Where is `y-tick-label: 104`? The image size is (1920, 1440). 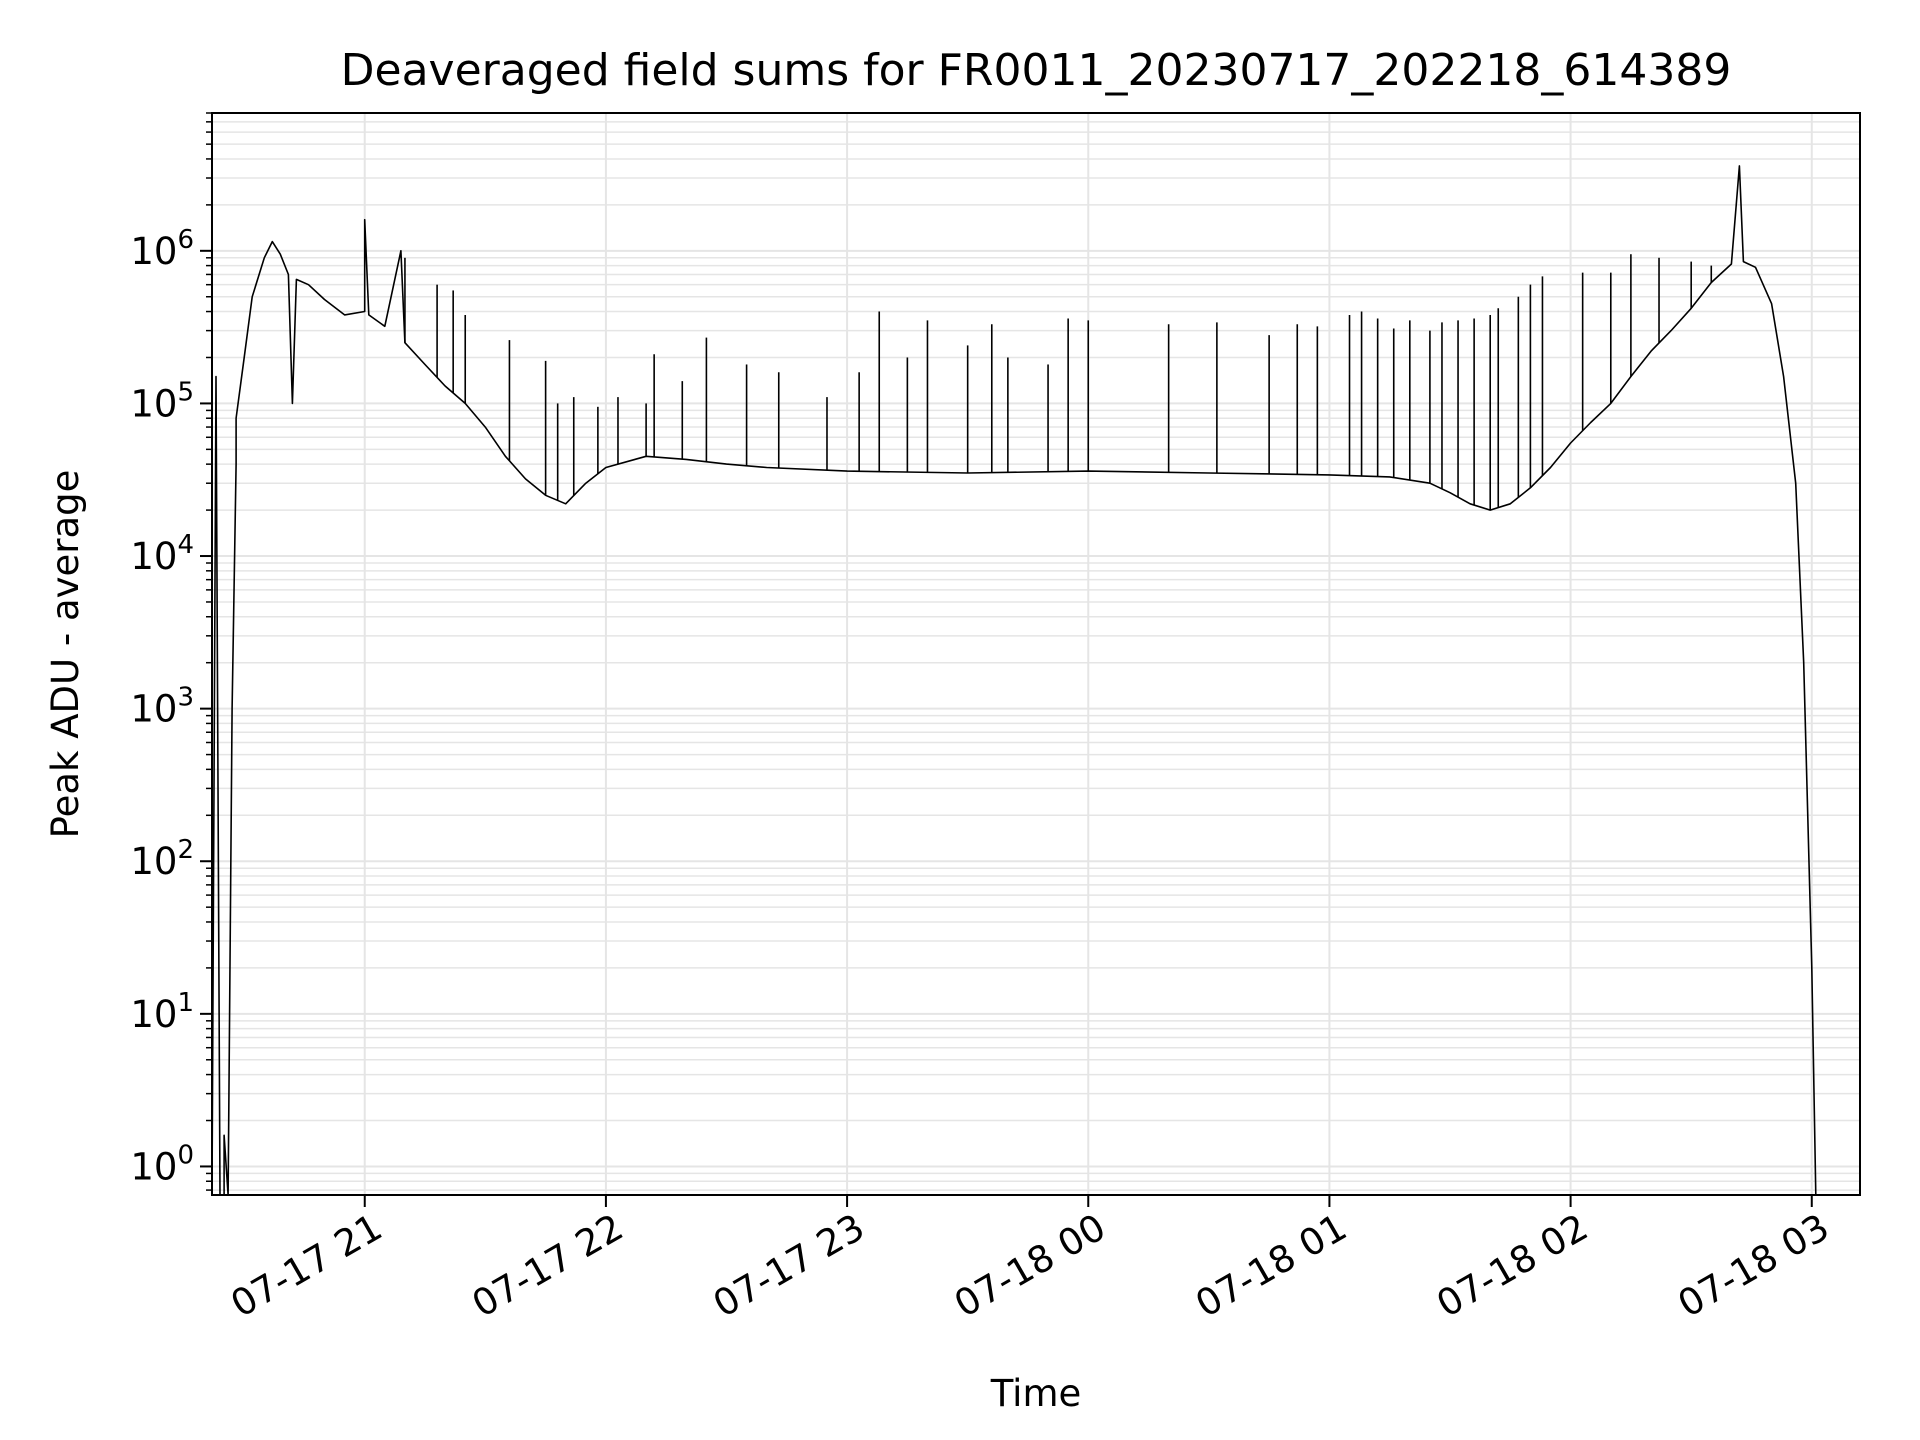 y-tick-label: 104 is located at coordinates (162, 554).